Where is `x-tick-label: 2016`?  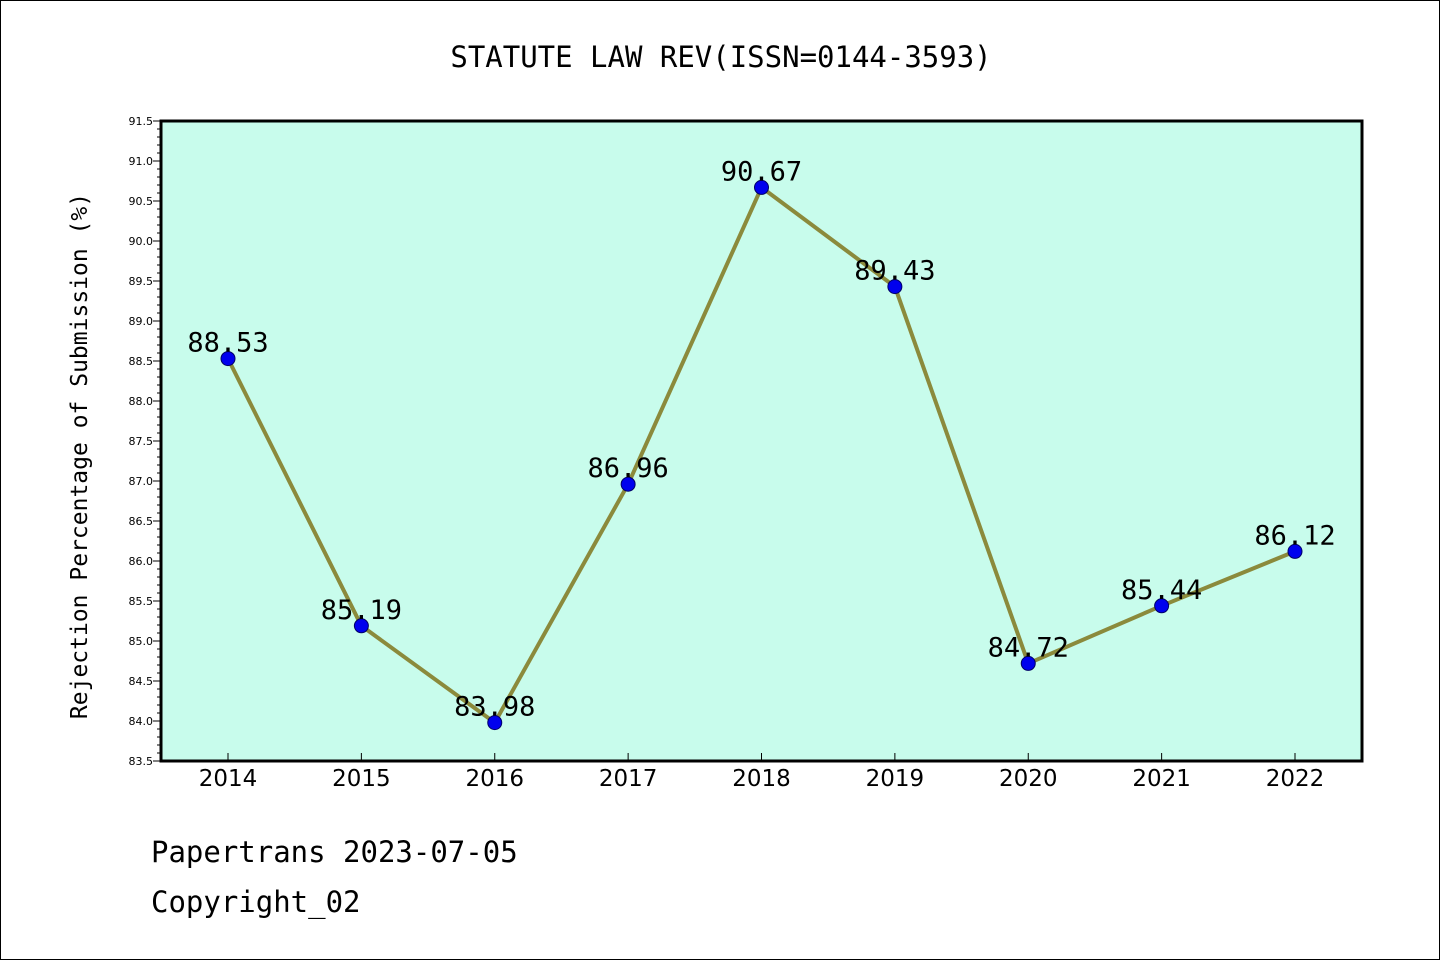 x-tick-label: 2016 is located at coordinates (494, 779).